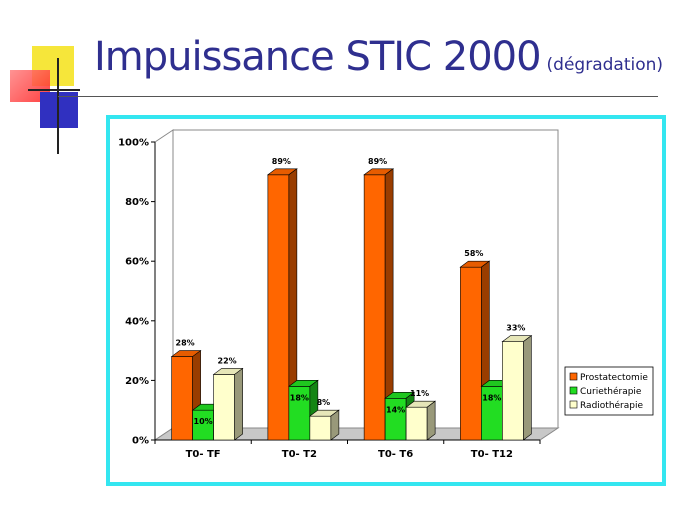 This screenshot has height=517, width=689. I want to click on data-label: 33%, so click(515, 328).